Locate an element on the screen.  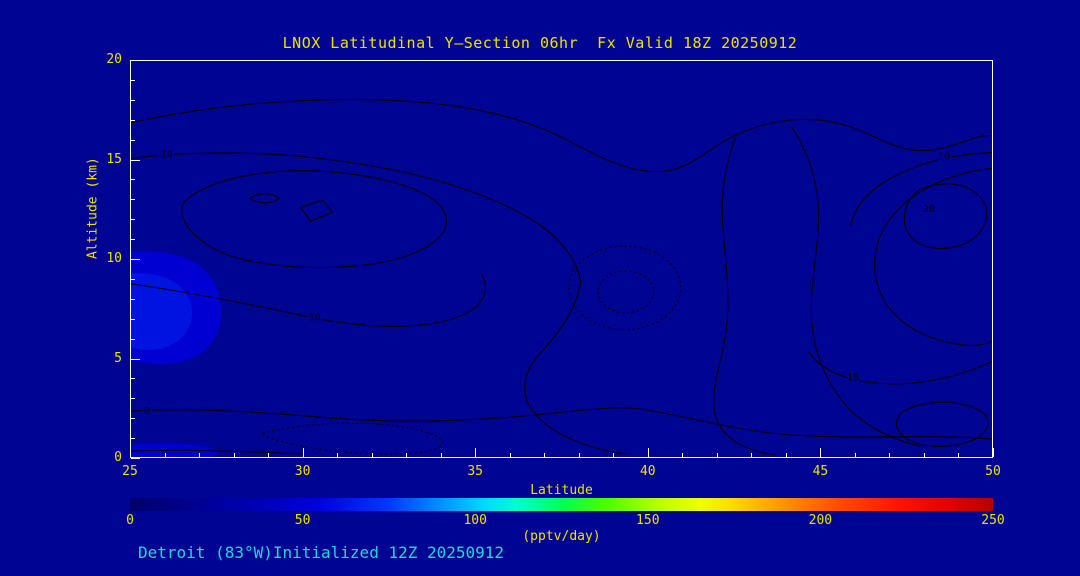
x-tick-label: 45 is located at coordinates (820, 471).